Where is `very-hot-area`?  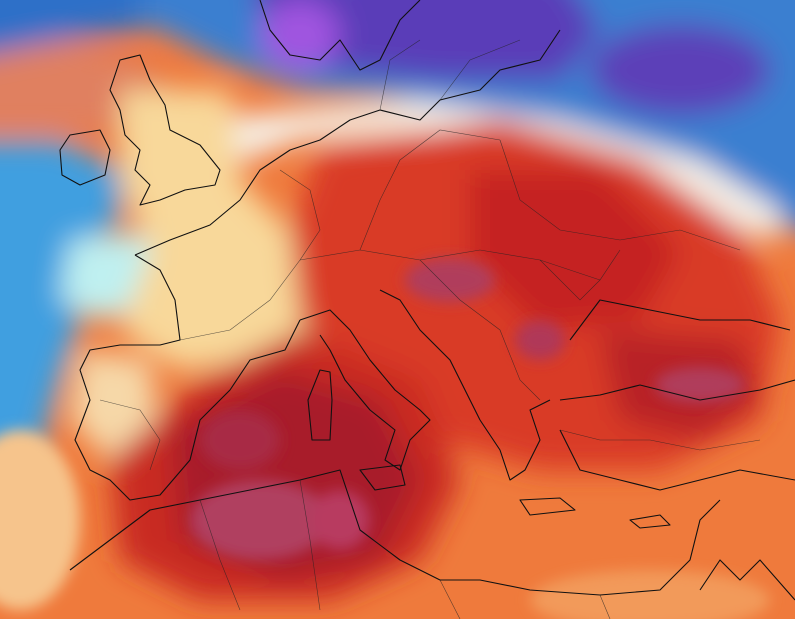 very-hot-area is located at coordinates (575, 250).